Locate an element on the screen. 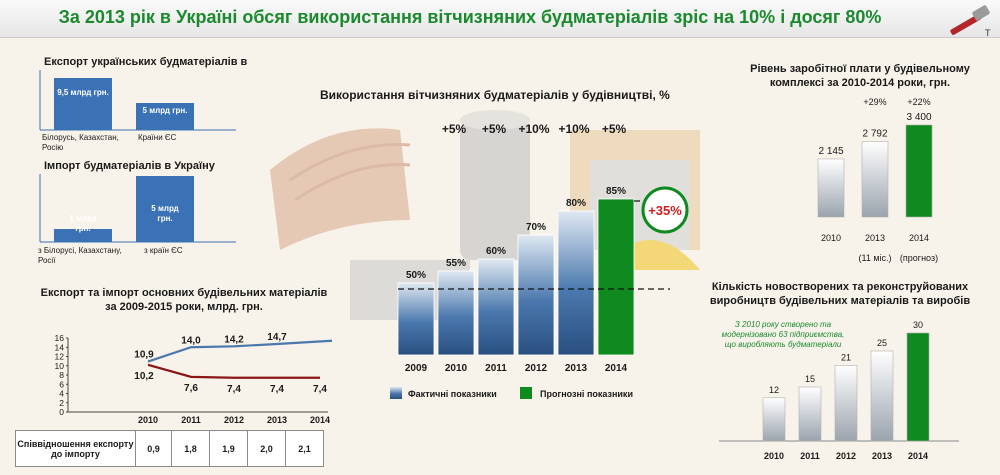  export-block-title: Експорт українських будматеріалів в is located at coordinates (146, 62).